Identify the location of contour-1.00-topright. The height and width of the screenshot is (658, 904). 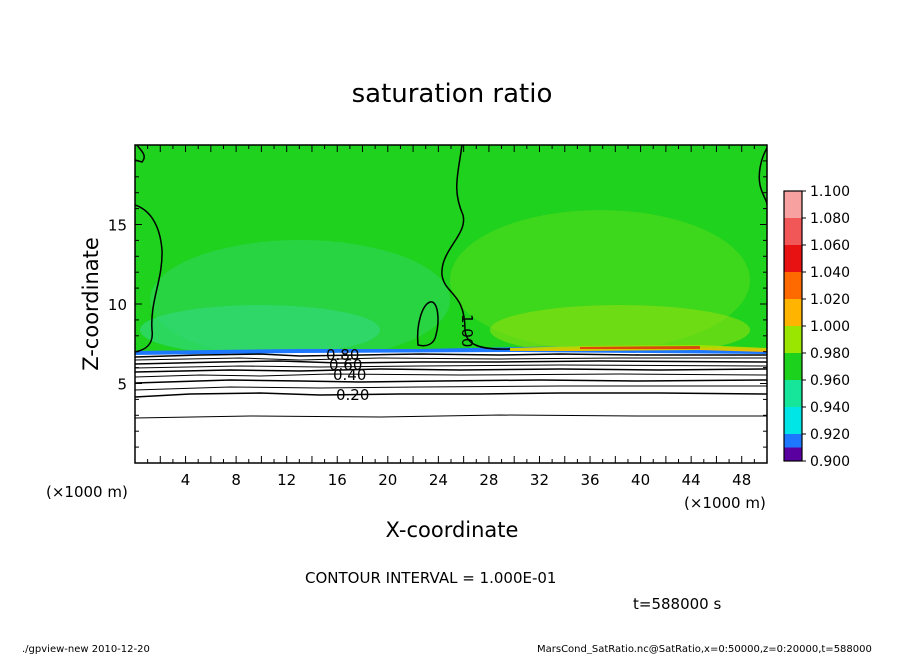
(762, 176).